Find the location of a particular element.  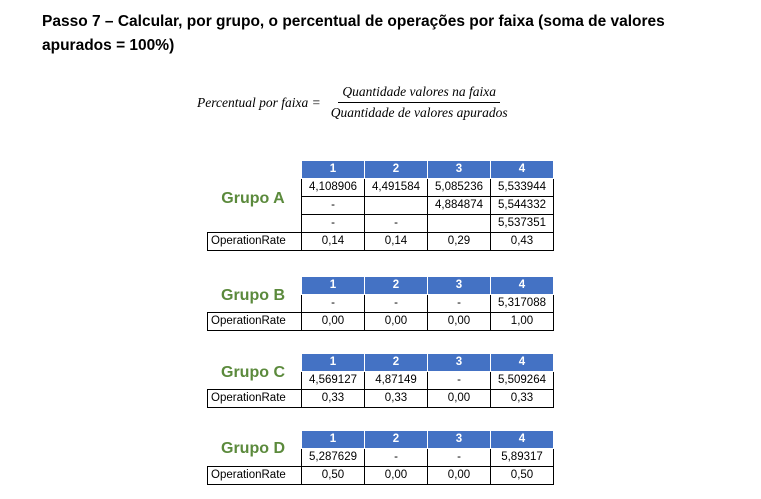

group-c-label: Grupo C is located at coordinates (253, 372).